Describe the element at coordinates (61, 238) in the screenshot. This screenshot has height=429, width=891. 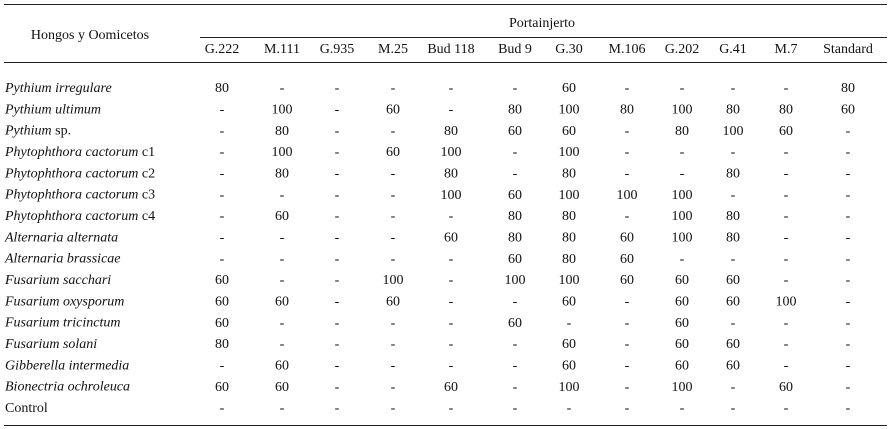
I see `species: Alternaria alternata` at that location.